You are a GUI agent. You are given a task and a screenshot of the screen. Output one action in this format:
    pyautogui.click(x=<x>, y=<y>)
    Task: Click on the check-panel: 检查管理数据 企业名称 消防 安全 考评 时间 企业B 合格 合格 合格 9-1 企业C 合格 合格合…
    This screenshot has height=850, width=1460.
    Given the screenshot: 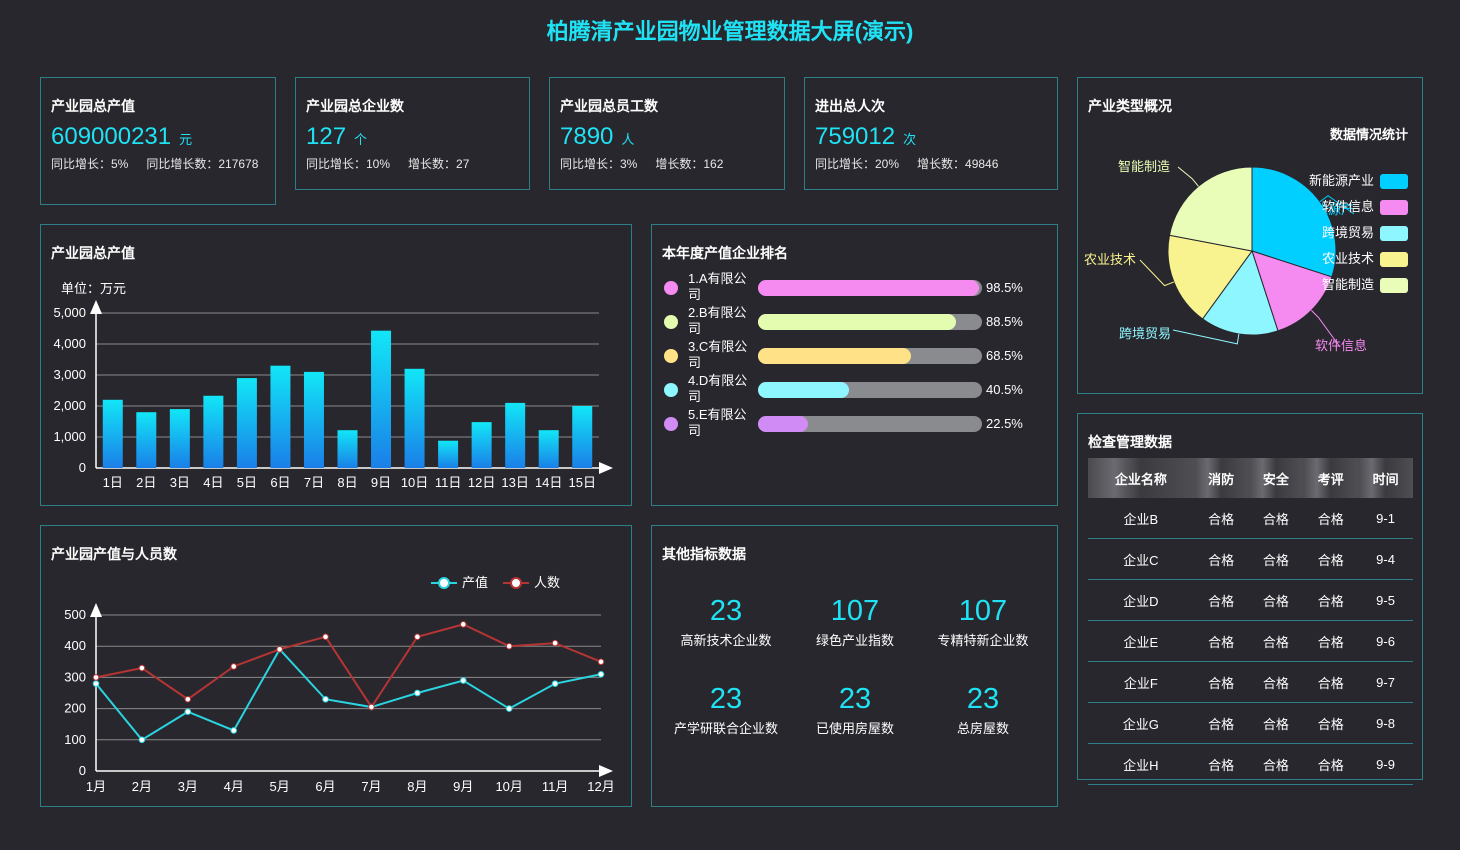 What is the action you would take?
    pyautogui.click(x=1250, y=599)
    